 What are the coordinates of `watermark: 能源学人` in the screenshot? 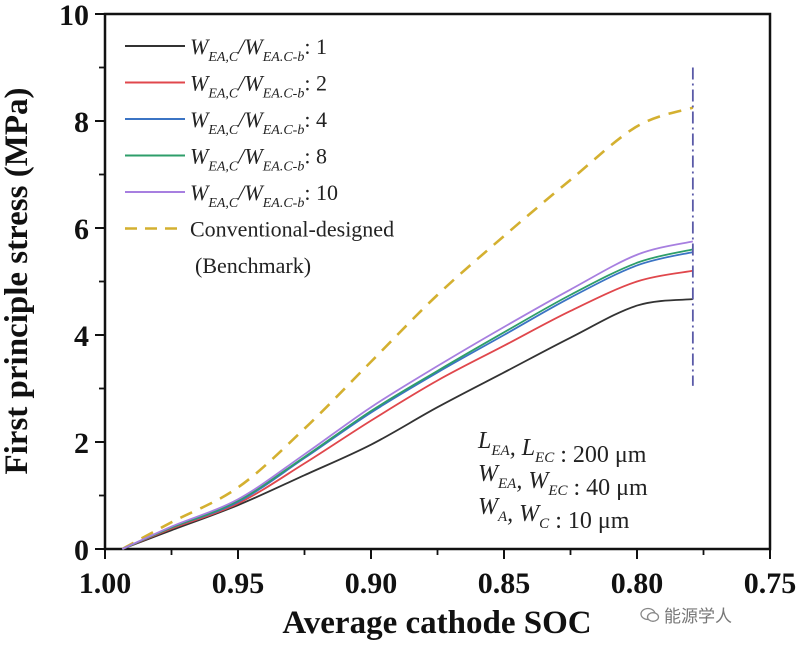 It's located at (686, 614).